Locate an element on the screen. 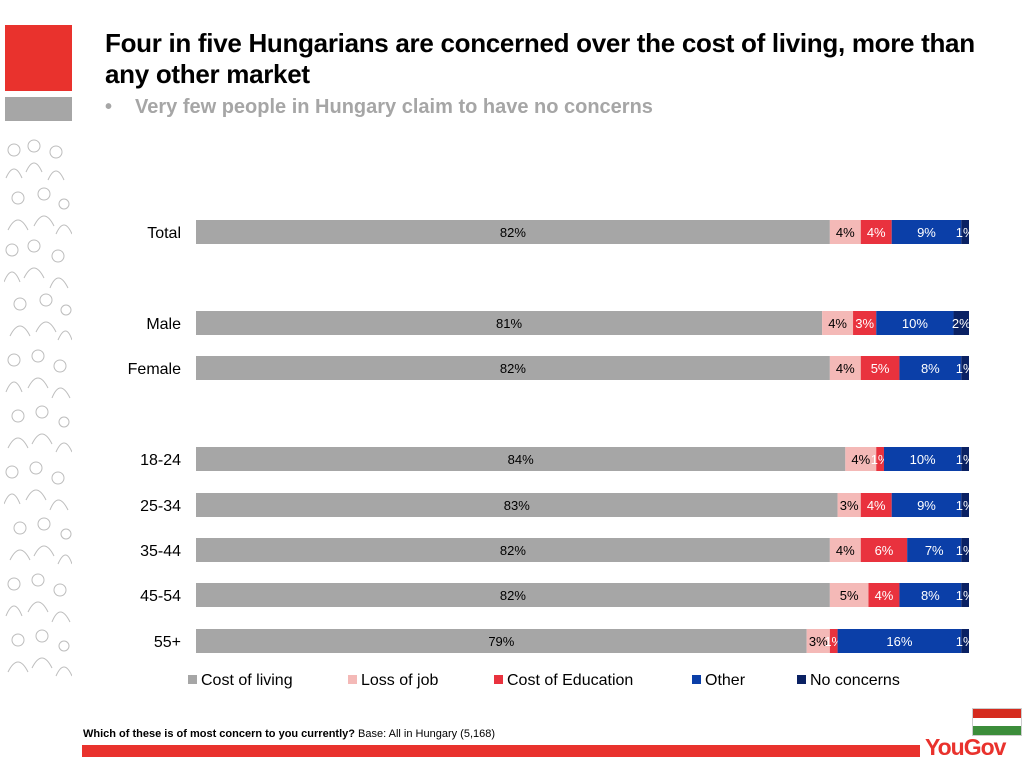 The height and width of the screenshot is (768, 1024). category-label: Total is located at coordinates (164, 233).